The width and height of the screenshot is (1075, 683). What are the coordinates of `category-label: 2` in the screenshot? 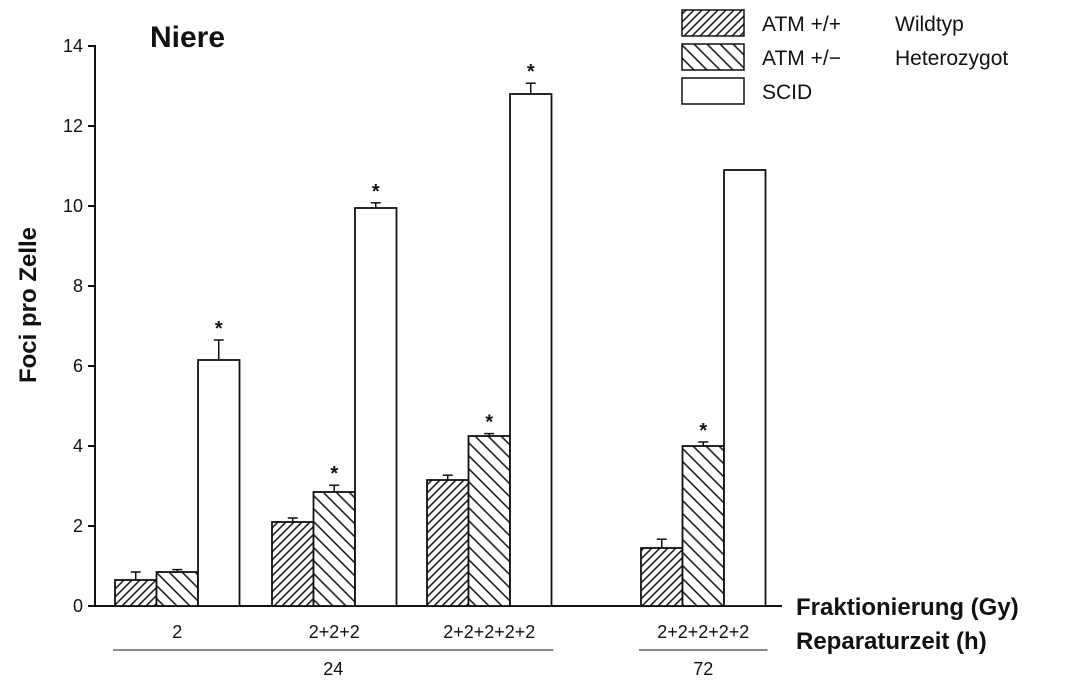 It's located at (177, 632).